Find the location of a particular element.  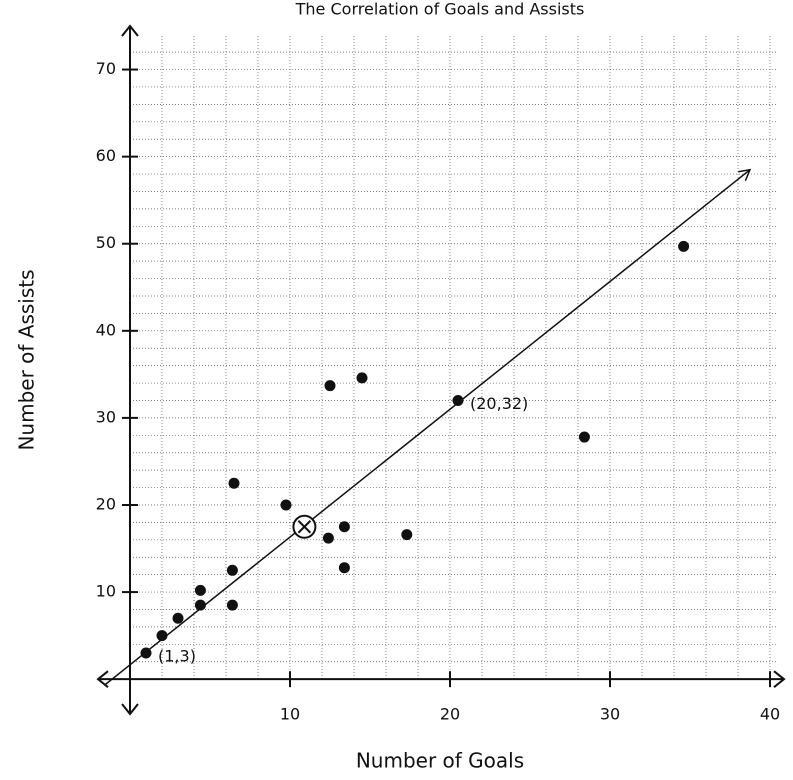

y-tick-label: 30 is located at coordinates (106, 416).